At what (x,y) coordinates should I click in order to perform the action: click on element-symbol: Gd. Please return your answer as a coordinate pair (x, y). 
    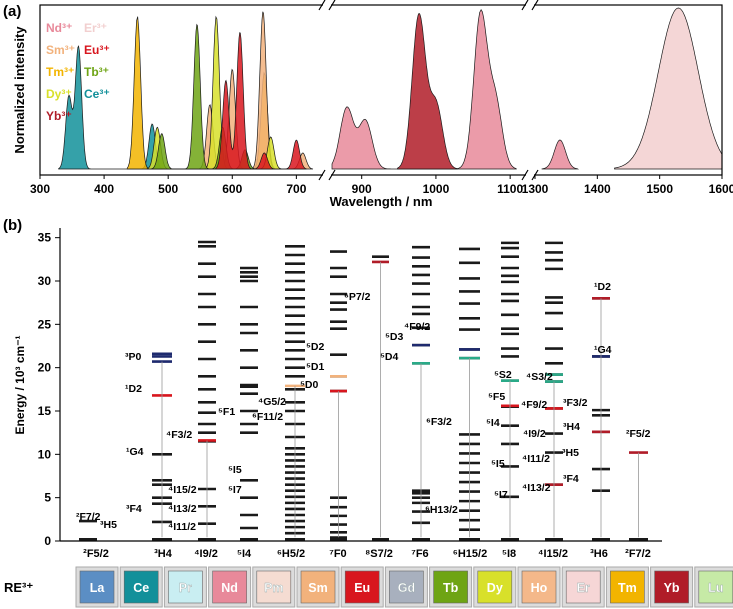
    Looking at the image, I should click on (406, 588).